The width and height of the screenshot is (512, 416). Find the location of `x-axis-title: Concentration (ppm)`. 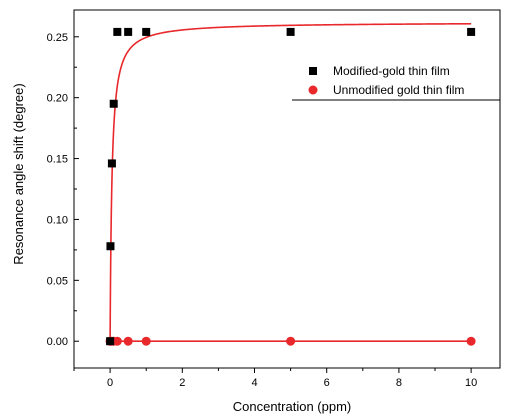

x-axis-title: Concentration (ppm) is located at coordinates (292, 406).